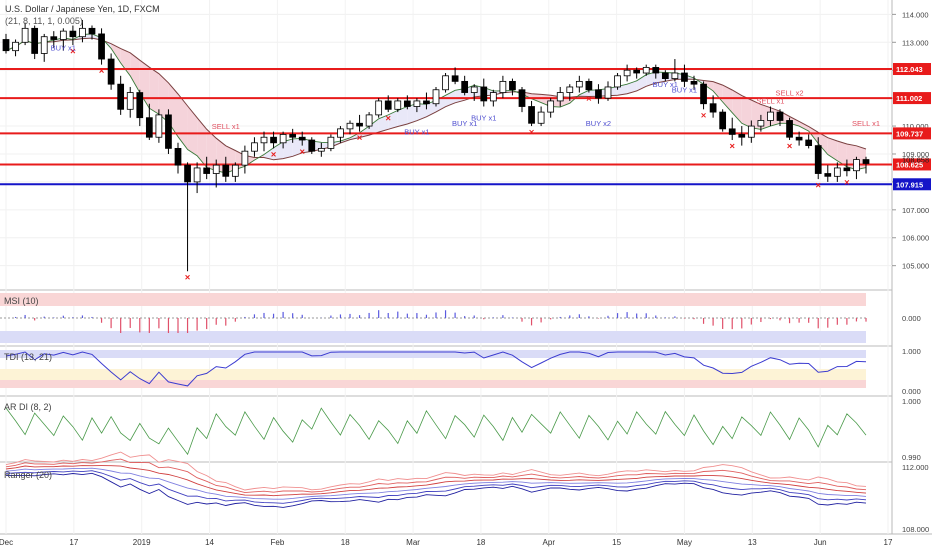 This screenshot has width=932, height=550. What do you see at coordinates (277, 542) in the screenshot?
I see `x-tick-label: Feb` at bounding box center [277, 542].